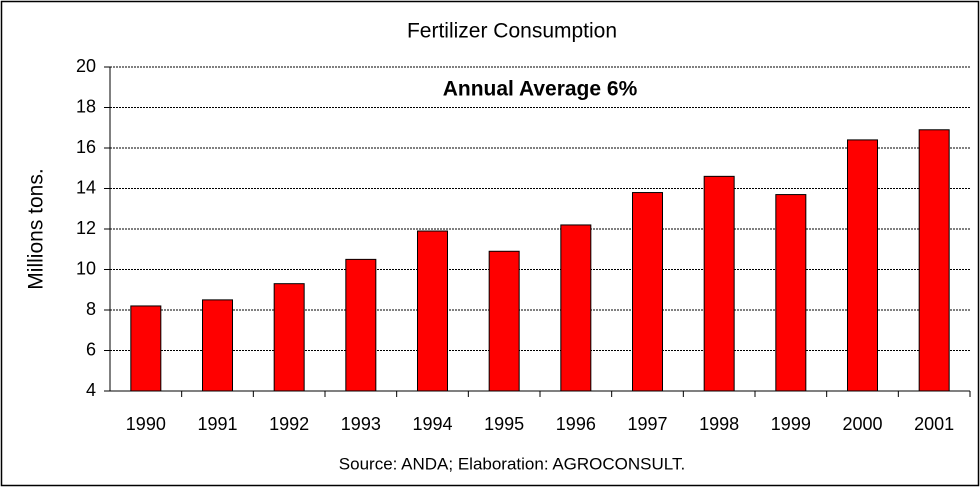 This screenshot has width=980, height=487. Describe the element at coordinates (86, 106) in the screenshot. I see `y-tick-label: 18` at that location.